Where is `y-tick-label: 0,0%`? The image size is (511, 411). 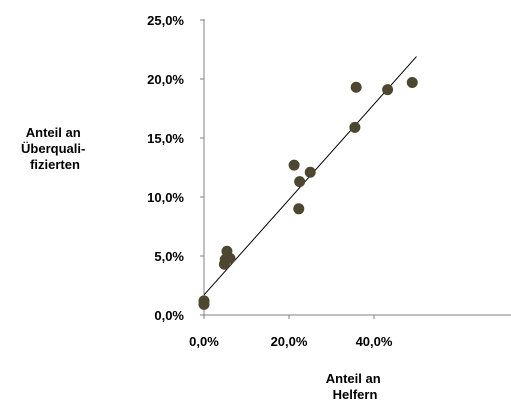
y-tick-label: 0,0% is located at coordinates (169, 315).